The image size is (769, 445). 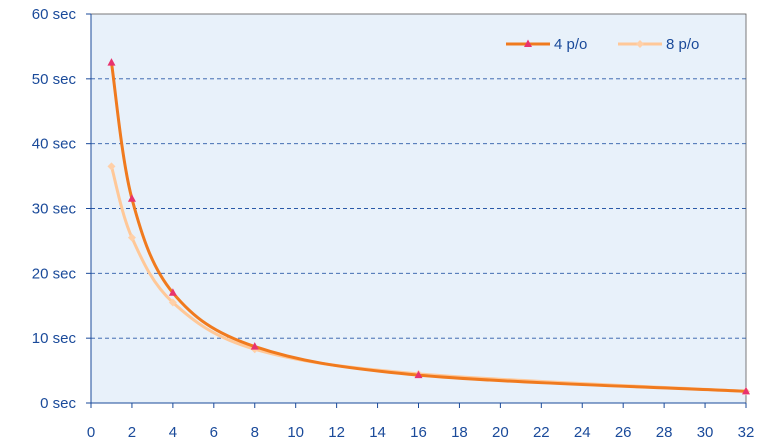 I want to click on legend-label: 8 p/o, so click(x=682, y=44).